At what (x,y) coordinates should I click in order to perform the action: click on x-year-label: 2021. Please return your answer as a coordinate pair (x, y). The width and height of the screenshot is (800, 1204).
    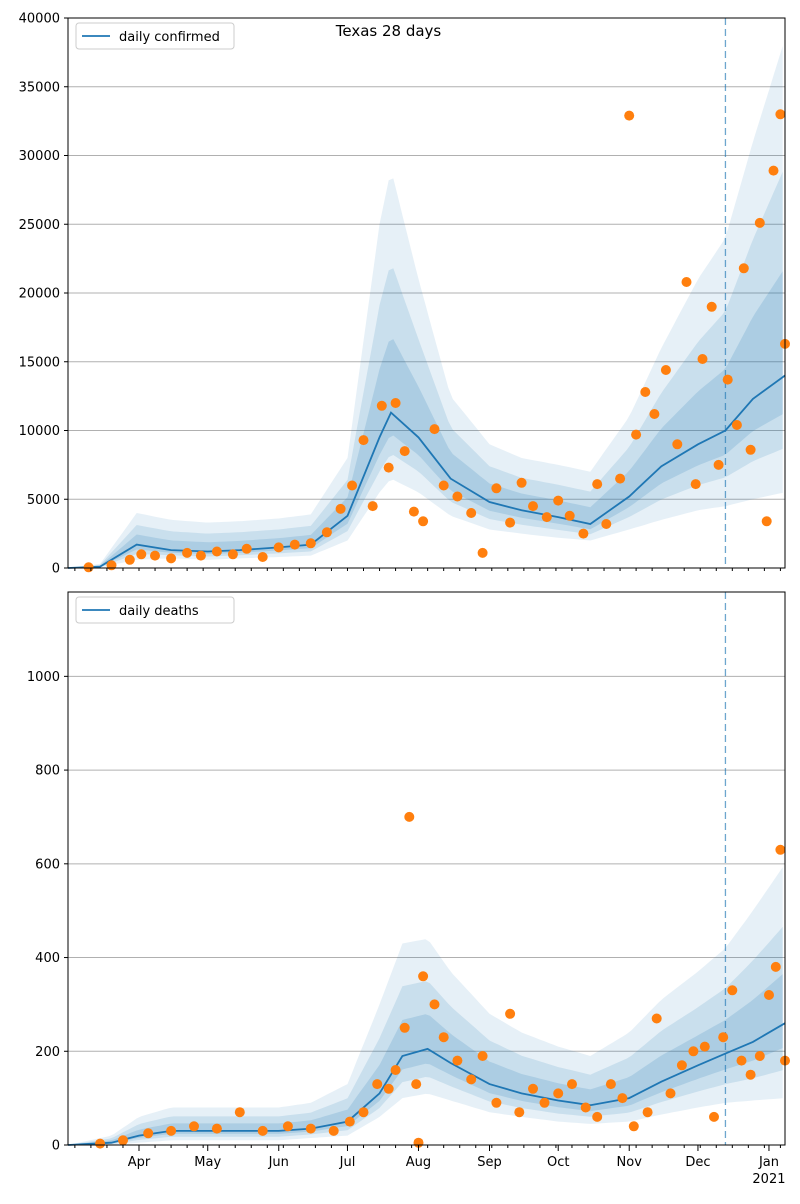
    Looking at the image, I should click on (768, 1179).